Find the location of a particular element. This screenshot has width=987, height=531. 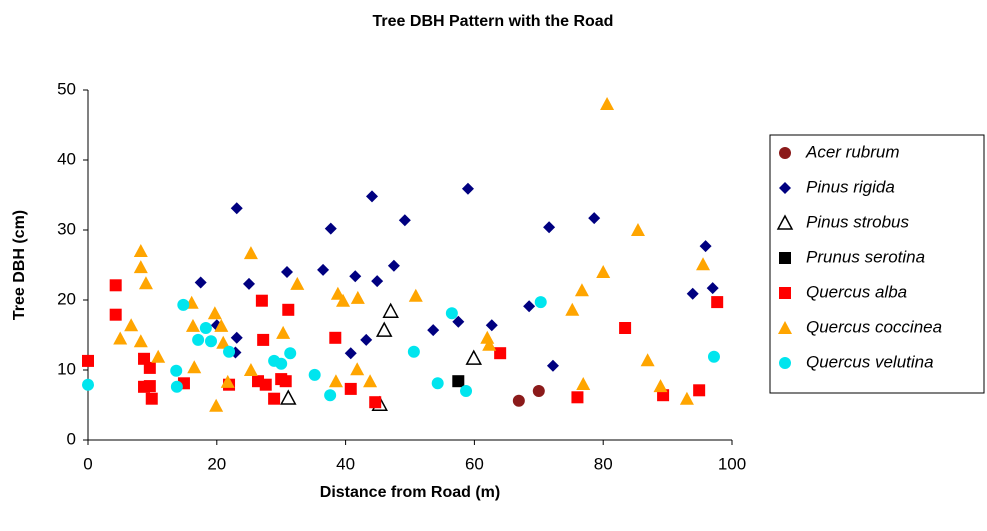

y-tick-label: 40 is located at coordinates (66, 158).